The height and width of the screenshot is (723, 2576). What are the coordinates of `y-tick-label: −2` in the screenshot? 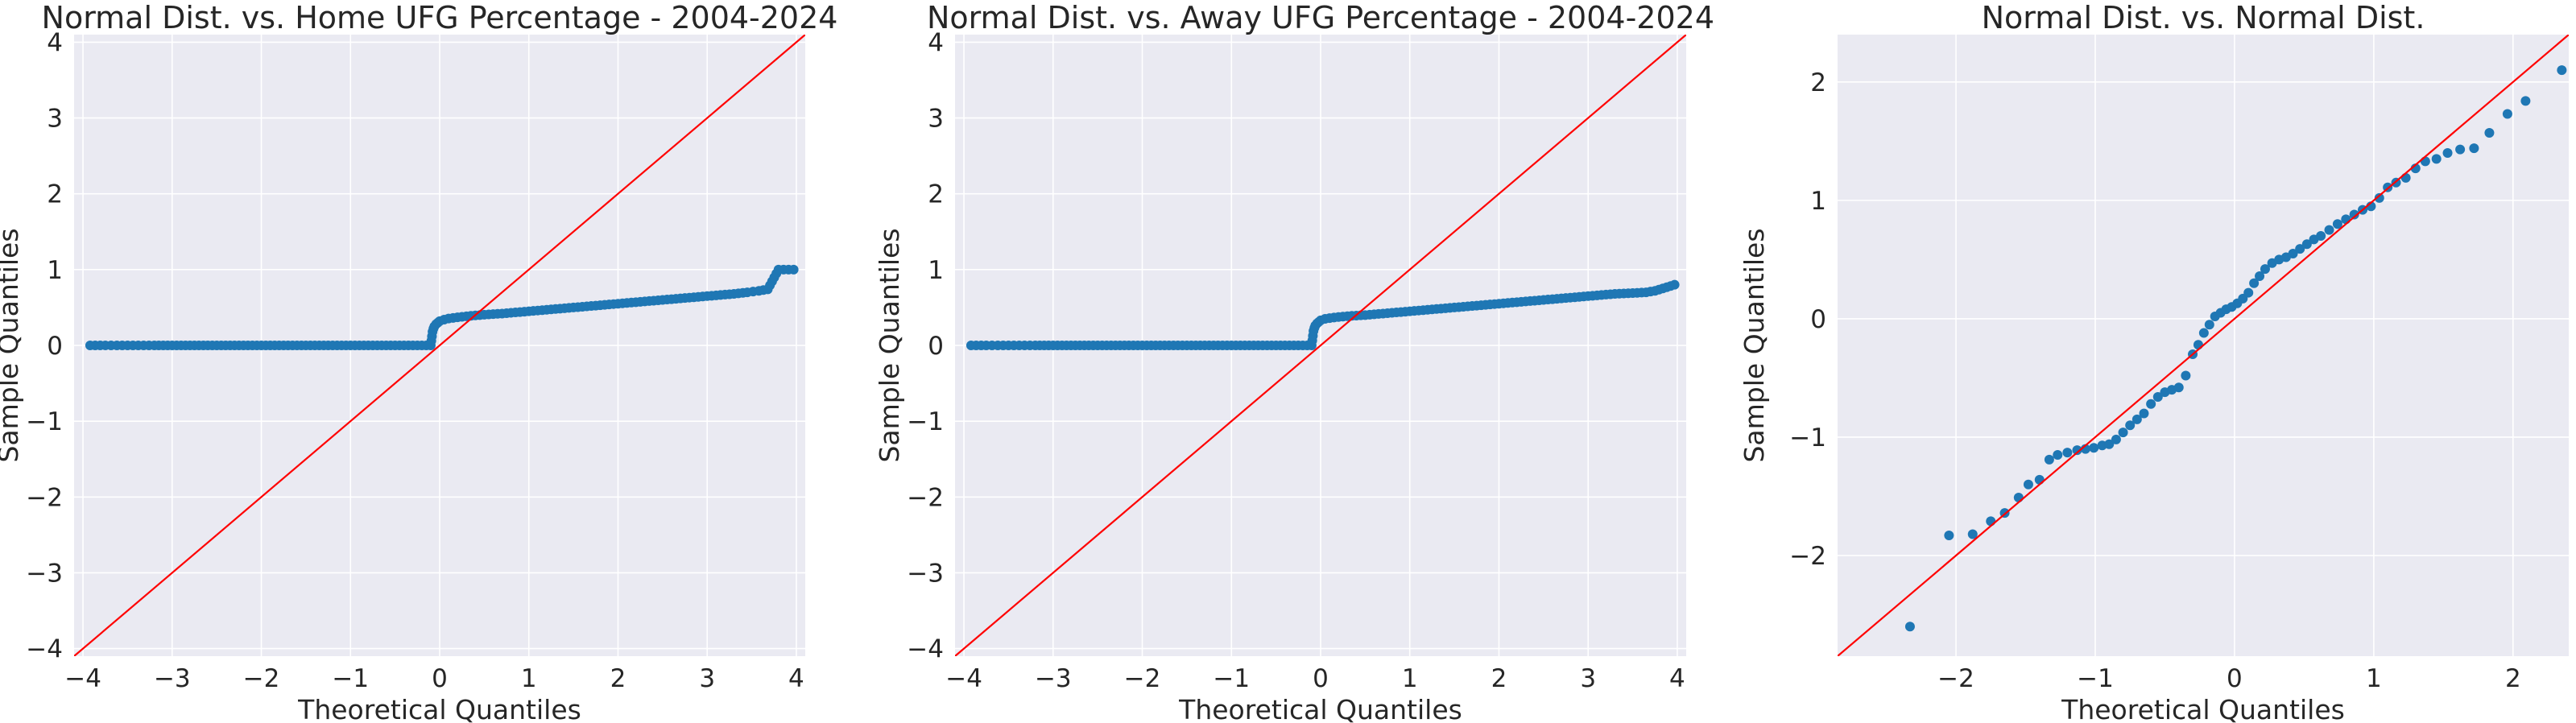 It's located at (925, 498).